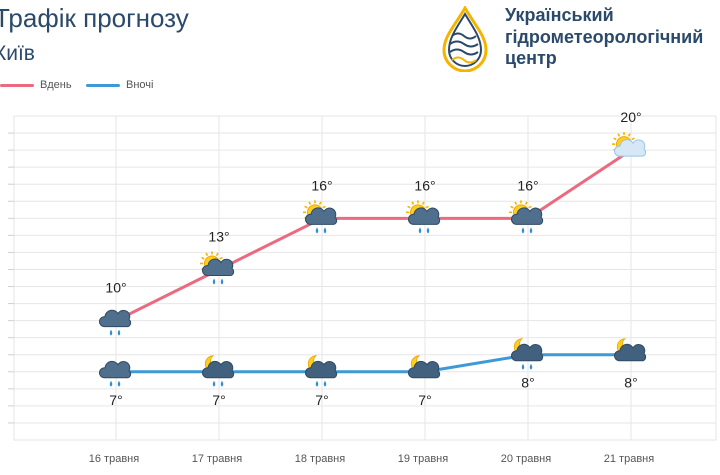 This screenshot has width=720, height=475. What do you see at coordinates (423, 459) in the screenshot?
I see `x-tick-label: 19 травня` at bounding box center [423, 459].